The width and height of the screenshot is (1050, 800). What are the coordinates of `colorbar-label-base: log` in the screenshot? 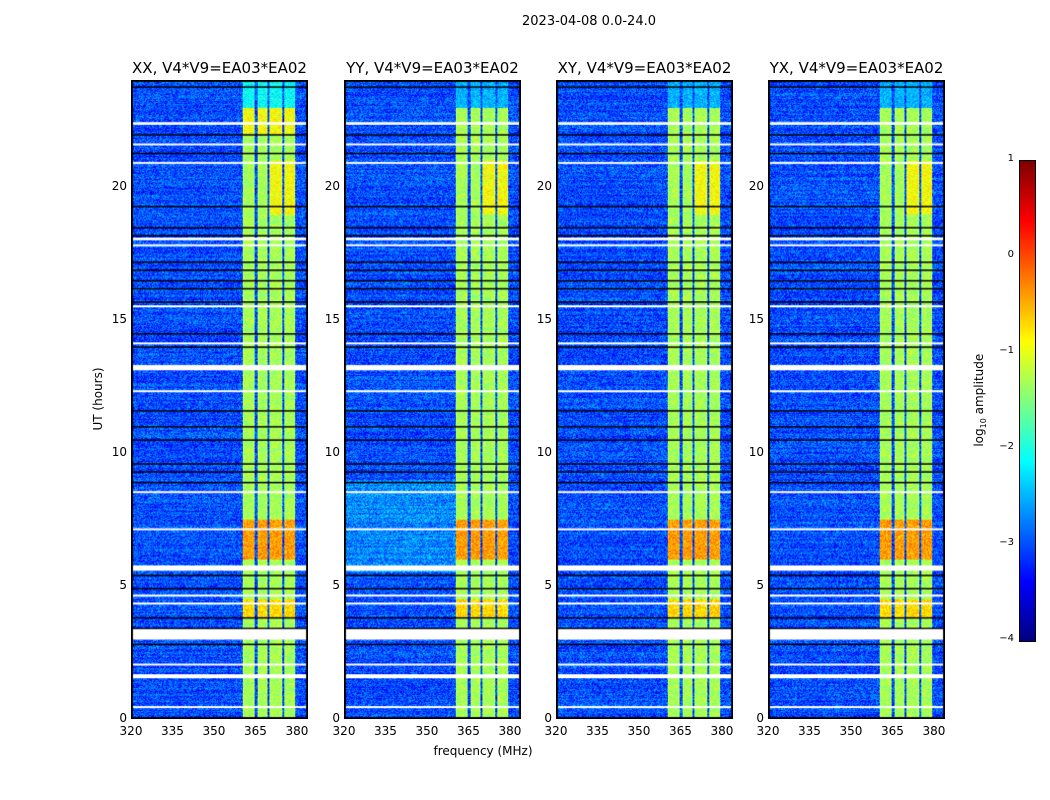 It's located at (978, 437).